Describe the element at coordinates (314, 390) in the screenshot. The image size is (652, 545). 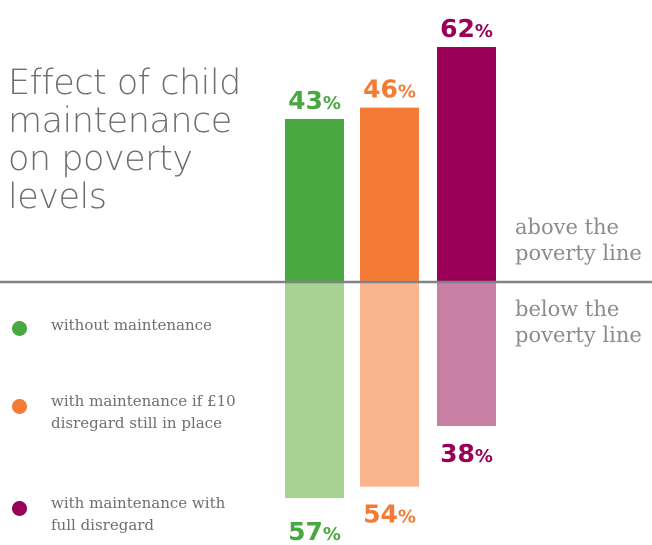
I see `bar-below-without-maintenance` at that location.